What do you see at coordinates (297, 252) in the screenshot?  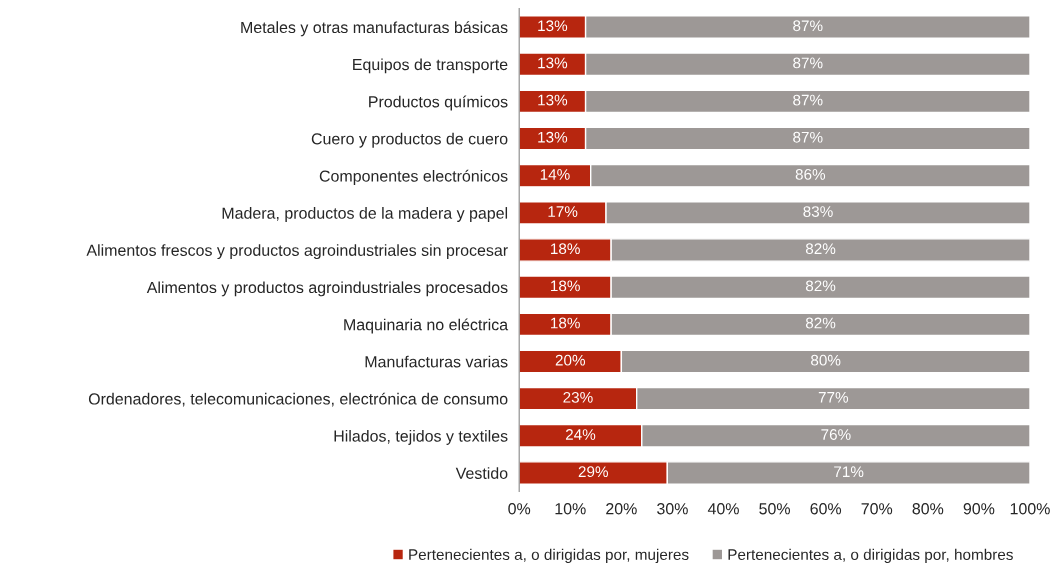 I see `y-tick-label: Alimentos frescos y productos agroindustriales sin procesar` at bounding box center [297, 252].